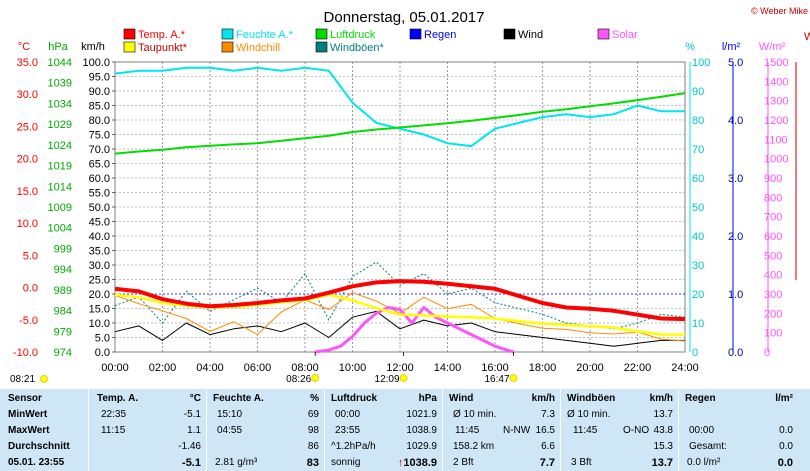  What do you see at coordinates (767, 353) in the screenshot?
I see `solar-tick-label: 0` at bounding box center [767, 353].